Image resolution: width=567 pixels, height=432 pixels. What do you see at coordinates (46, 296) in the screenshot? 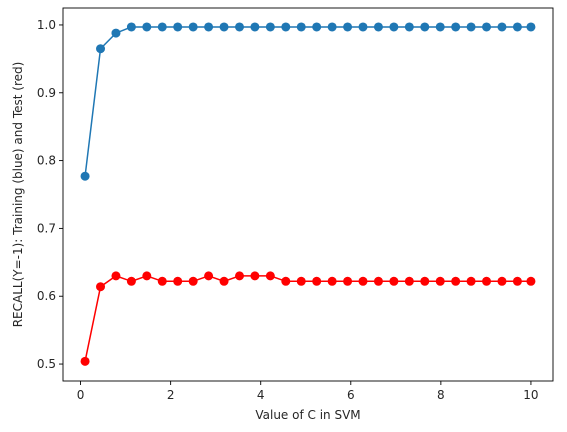
I see `y-tick-label: 0.6` at bounding box center [46, 296].